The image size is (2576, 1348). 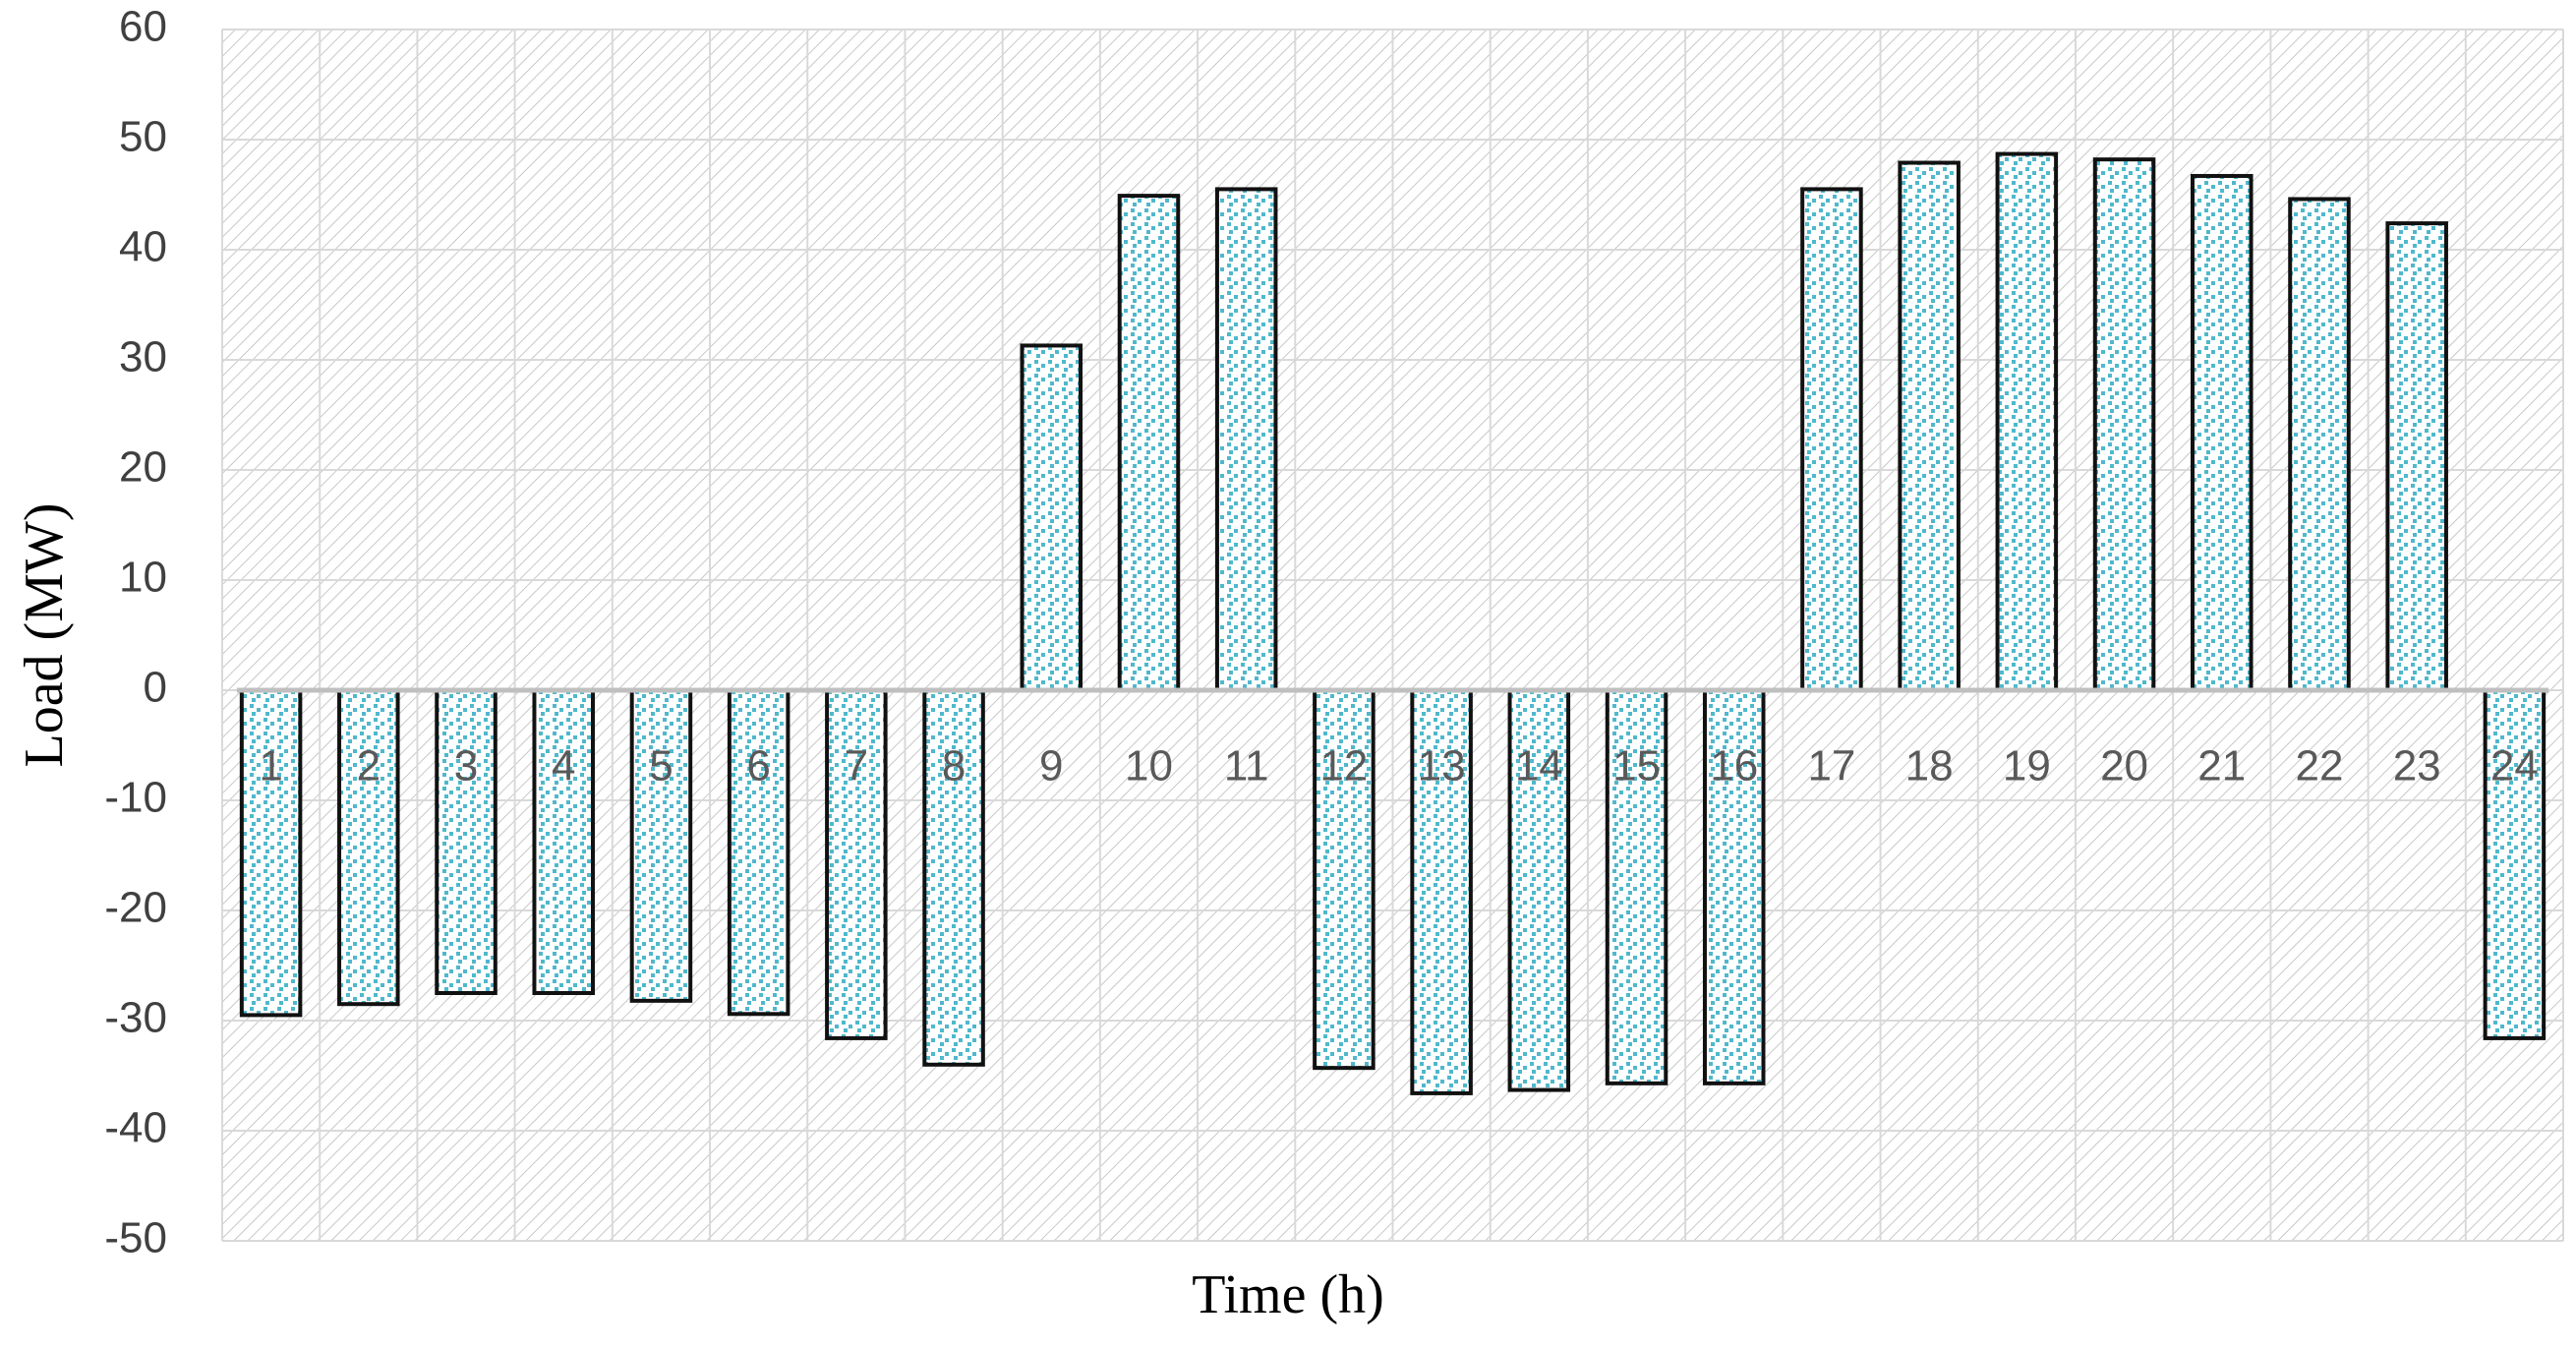 What do you see at coordinates (563, 766) in the screenshot?
I see `x-tick-label: 4` at bounding box center [563, 766].